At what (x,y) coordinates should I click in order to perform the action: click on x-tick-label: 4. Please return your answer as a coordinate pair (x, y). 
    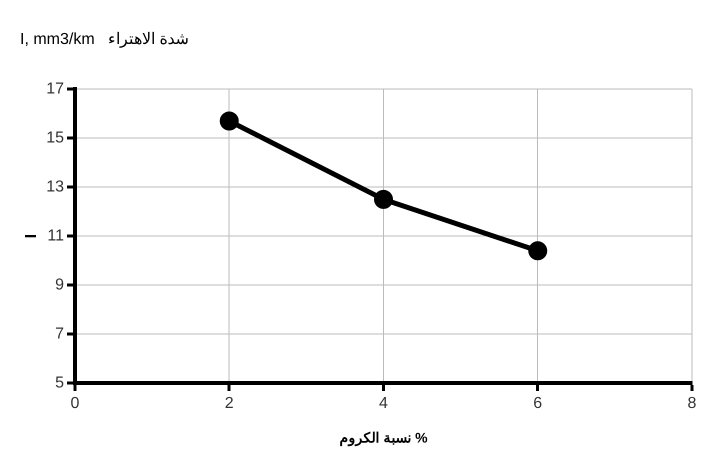
    Looking at the image, I should click on (383, 403).